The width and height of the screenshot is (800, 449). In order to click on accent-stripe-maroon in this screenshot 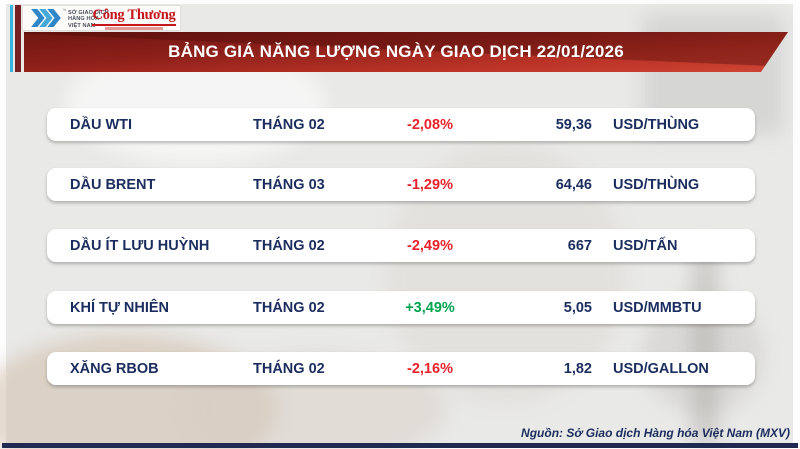, I will do `click(18, 38)`.